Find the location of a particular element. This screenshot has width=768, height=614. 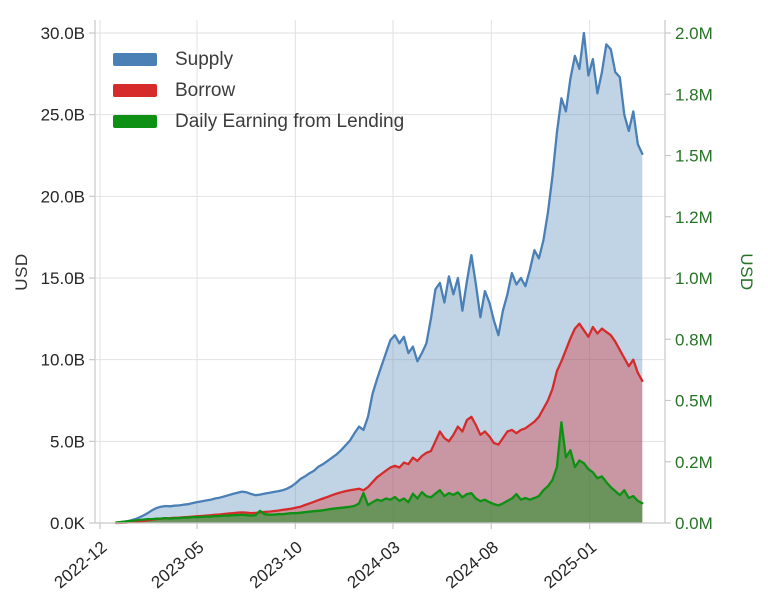

supply-legend-swatch is located at coordinates (135, 59).